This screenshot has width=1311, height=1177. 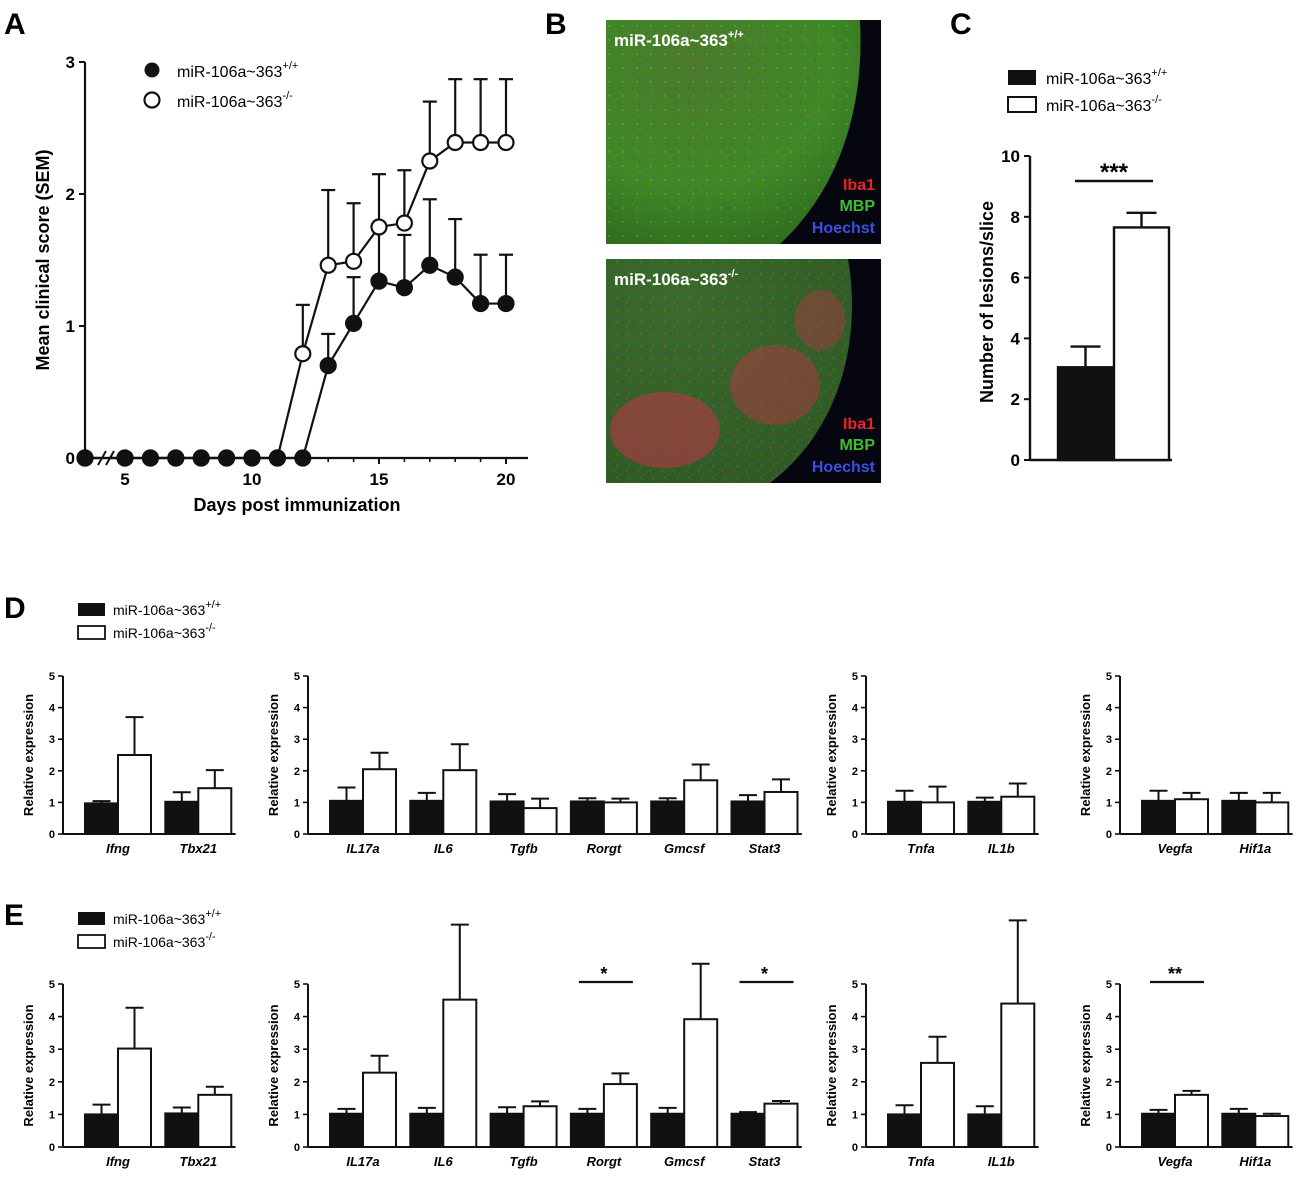 What do you see at coordinates (985, 818) in the screenshot?
I see `bar-wt-il1b` at bounding box center [985, 818].